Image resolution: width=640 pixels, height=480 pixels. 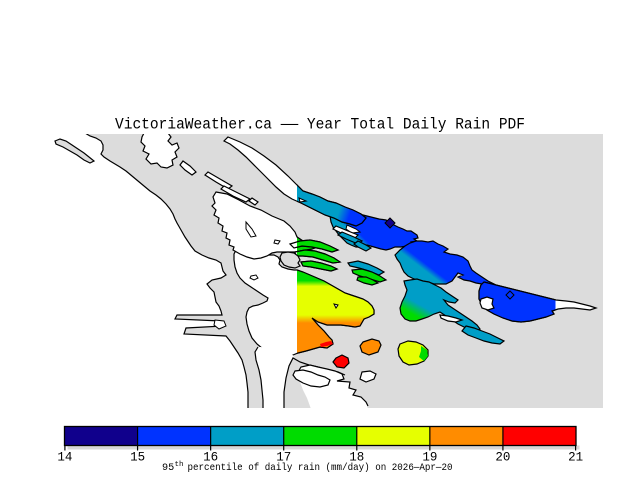 I want to click on svg-text: 18, so click(x=356, y=458).